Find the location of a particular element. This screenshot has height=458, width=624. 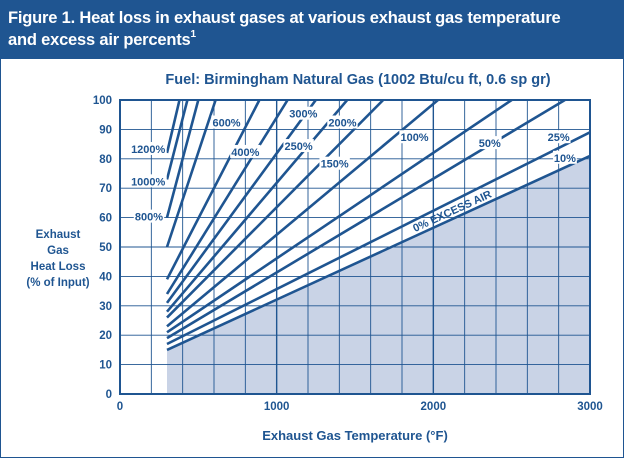

y-tick-label: 20 is located at coordinates (105, 336).